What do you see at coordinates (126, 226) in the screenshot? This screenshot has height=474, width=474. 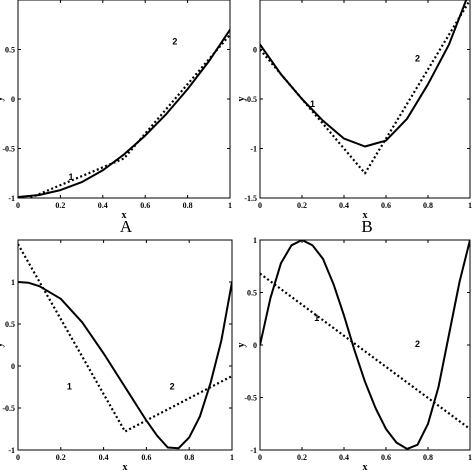 I see `panel-label: A` at bounding box center [126, 226].